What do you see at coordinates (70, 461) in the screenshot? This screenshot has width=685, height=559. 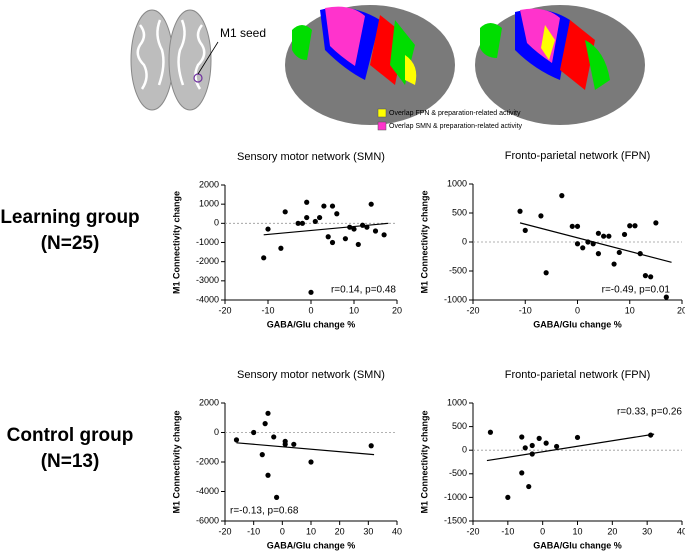 I see `row-label: (N=13)` at bounding box center [70, 461].